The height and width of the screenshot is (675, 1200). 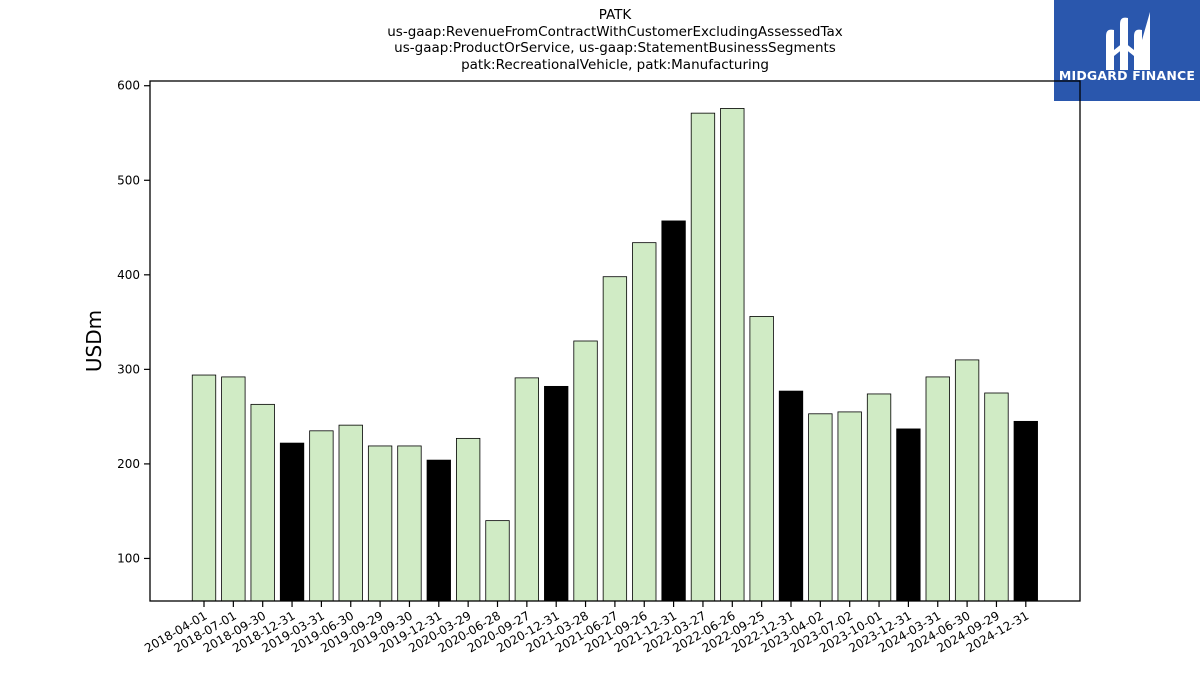 I want to click on y-axis-label: USDm, so click(x=94, y=341).